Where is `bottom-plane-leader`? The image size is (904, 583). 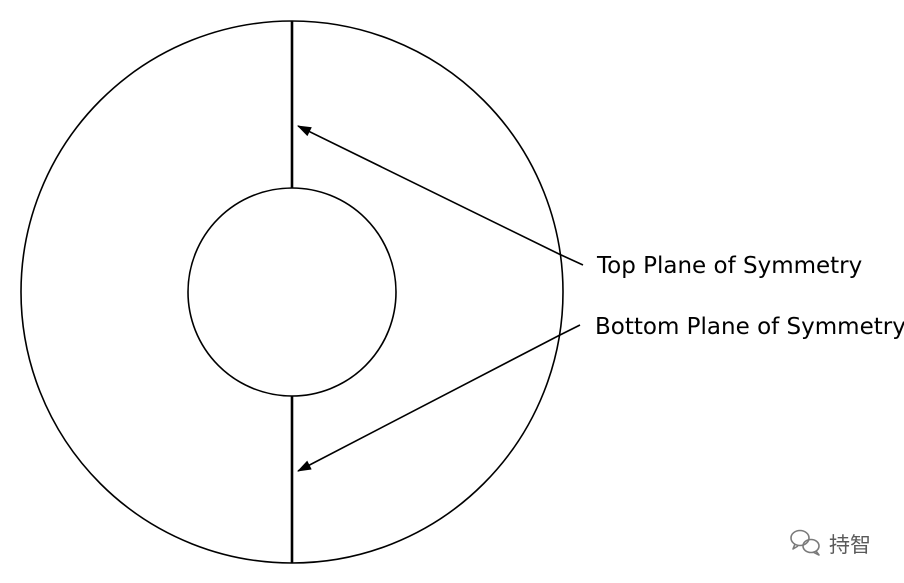
bottom-plane-leader is located at coordinates (439, 398).